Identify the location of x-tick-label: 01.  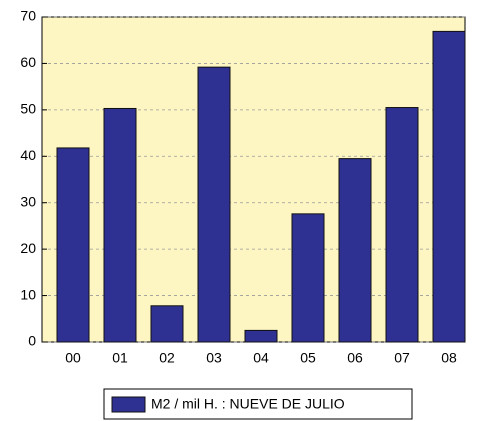
(120, 358).